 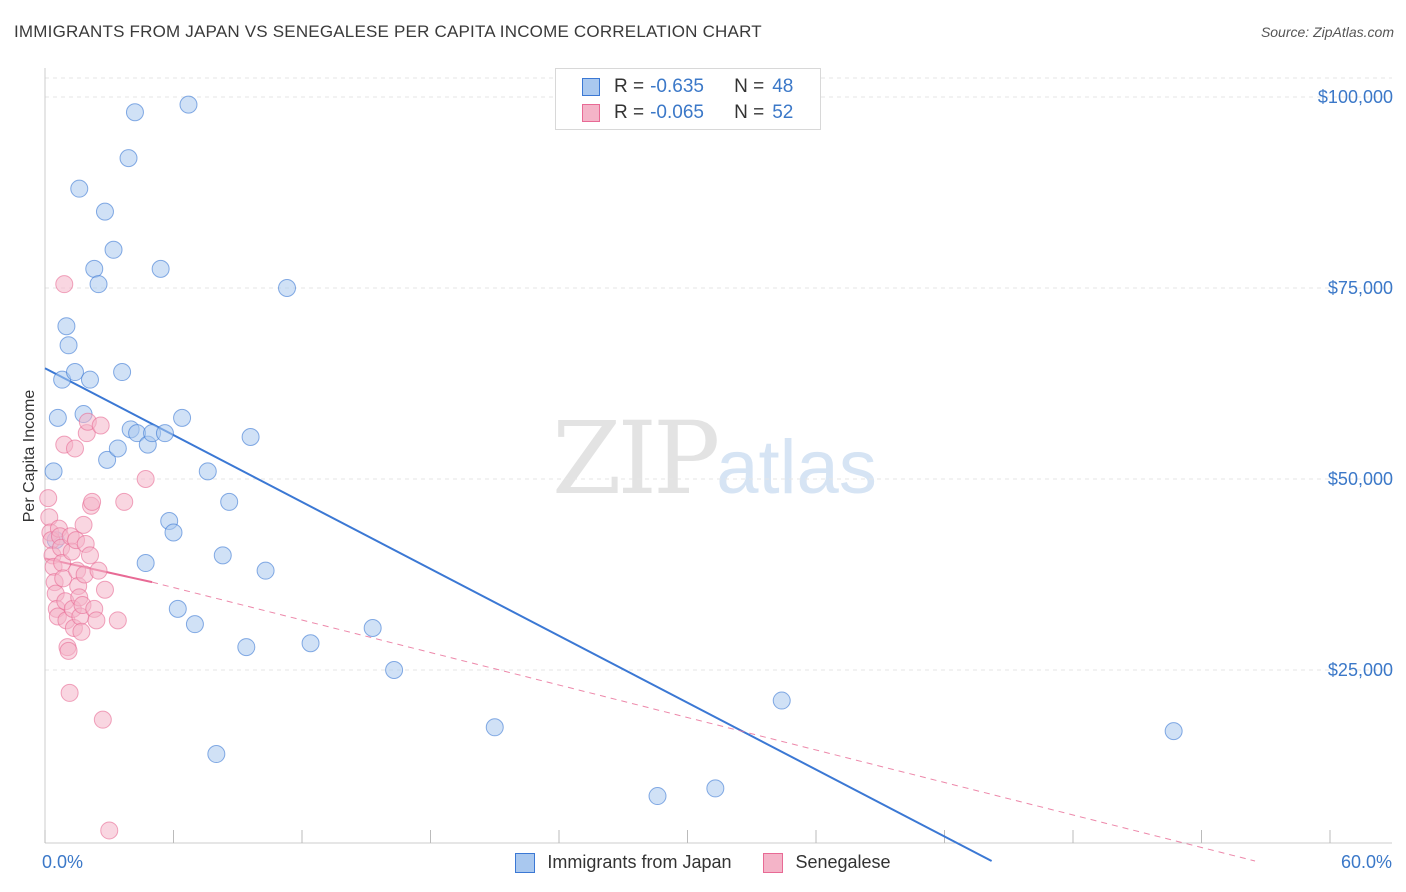 I want to click on legend-item-japan: Immigrants from Japan, so click(x=623, y=862).